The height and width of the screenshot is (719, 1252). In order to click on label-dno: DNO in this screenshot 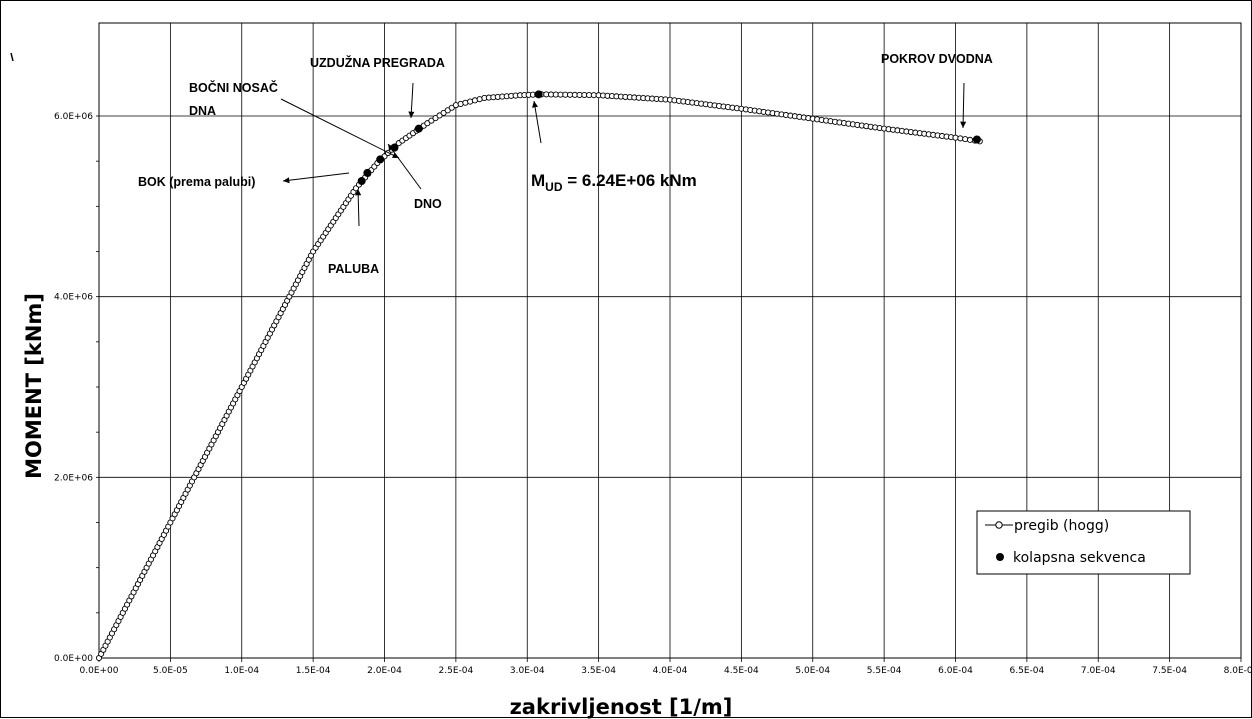, I will do `click(428, 204)`.